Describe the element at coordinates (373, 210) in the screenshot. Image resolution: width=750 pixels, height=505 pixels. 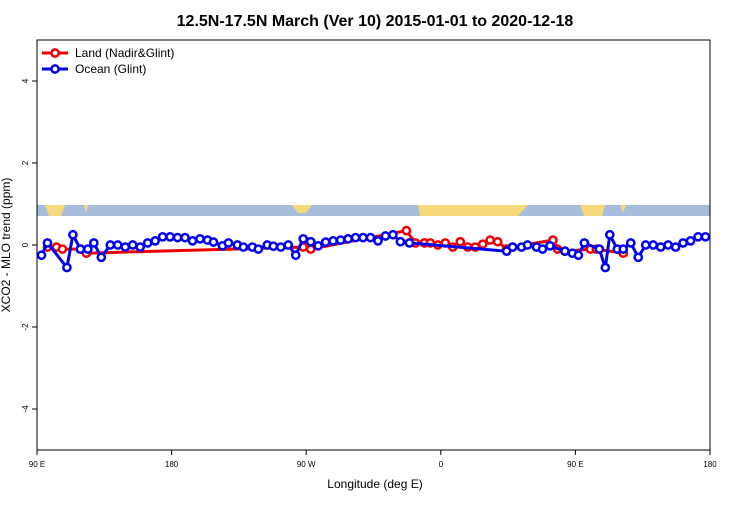
I see `map-strip` at that location.